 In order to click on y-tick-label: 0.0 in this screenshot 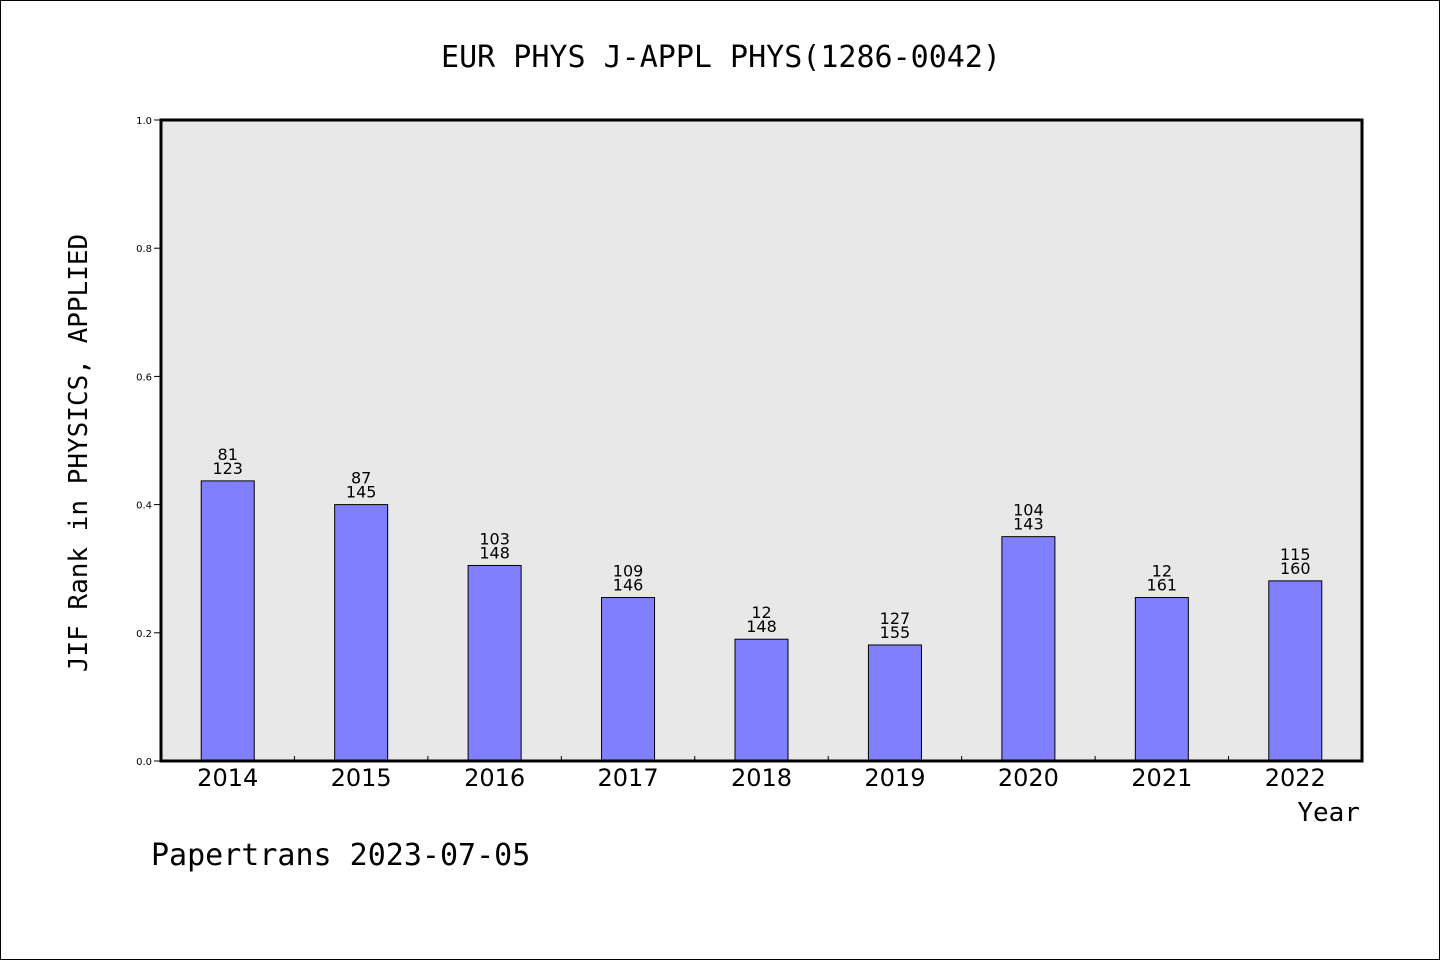, I will do `click(144, 762)`.